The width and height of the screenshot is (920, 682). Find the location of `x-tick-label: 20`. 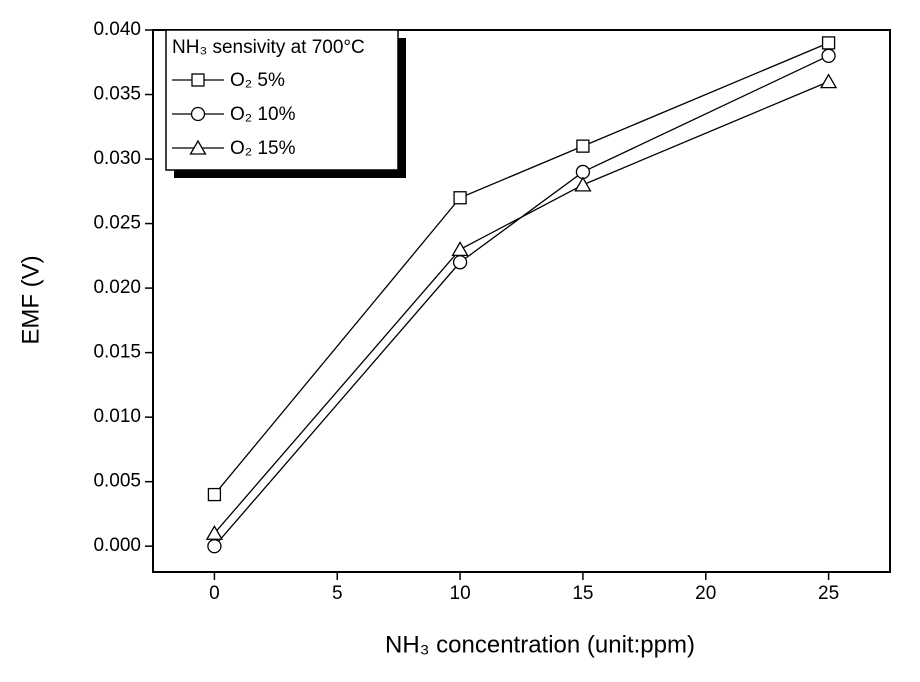

x-tick-label: 20 is located at coordinates (705, 593).